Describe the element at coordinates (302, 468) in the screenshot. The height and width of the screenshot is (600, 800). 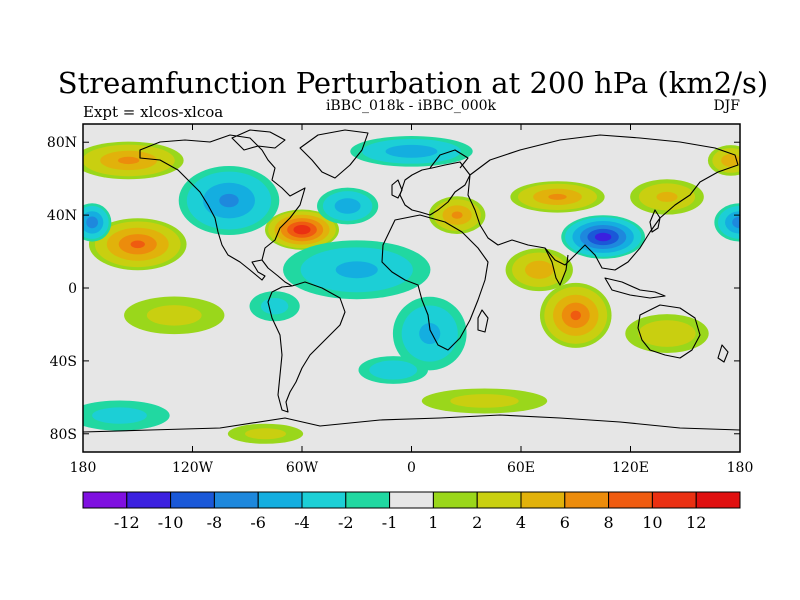
I see `x-tick-label: 60W` at that location.